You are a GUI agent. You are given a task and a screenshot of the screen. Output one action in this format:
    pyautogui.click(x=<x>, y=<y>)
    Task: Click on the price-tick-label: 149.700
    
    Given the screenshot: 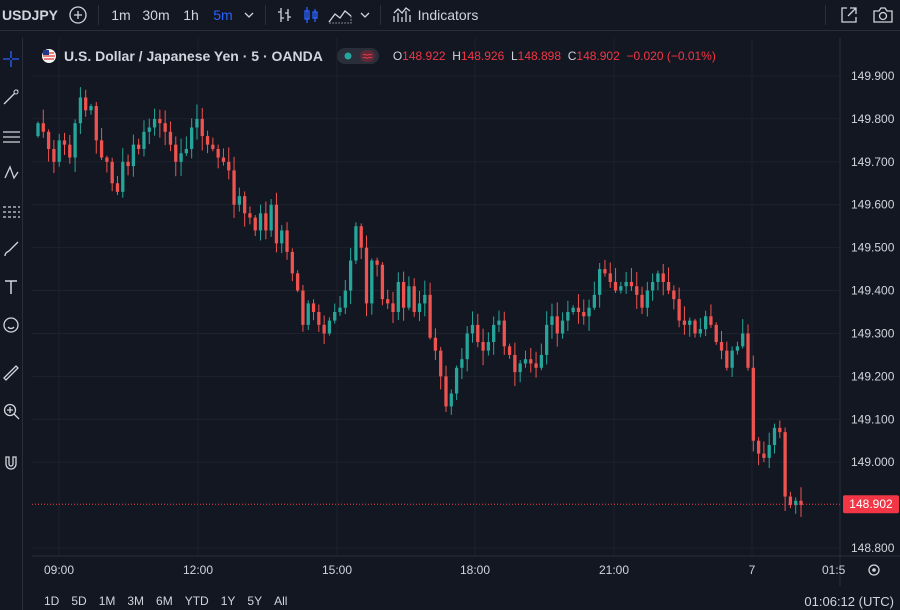 What is the action you would take?
    pyautogui.click(x=873, y=162)
    